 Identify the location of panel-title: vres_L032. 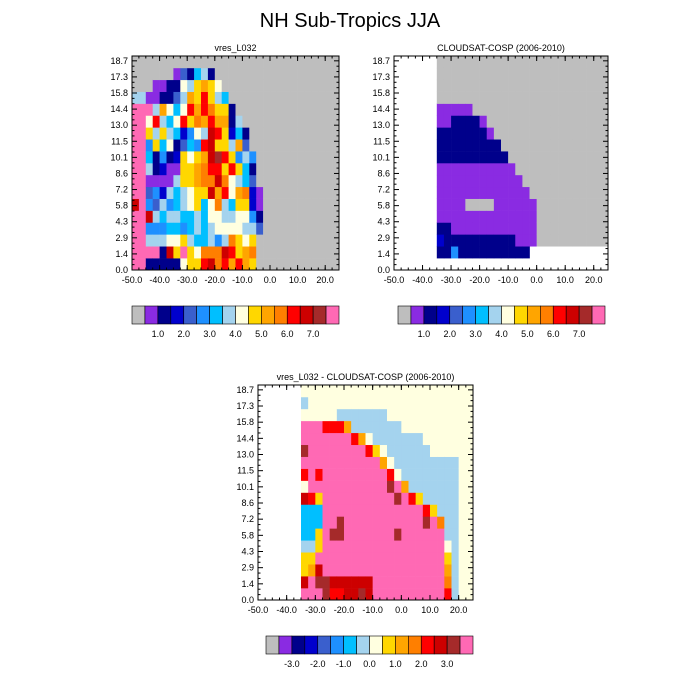
(235, 48).